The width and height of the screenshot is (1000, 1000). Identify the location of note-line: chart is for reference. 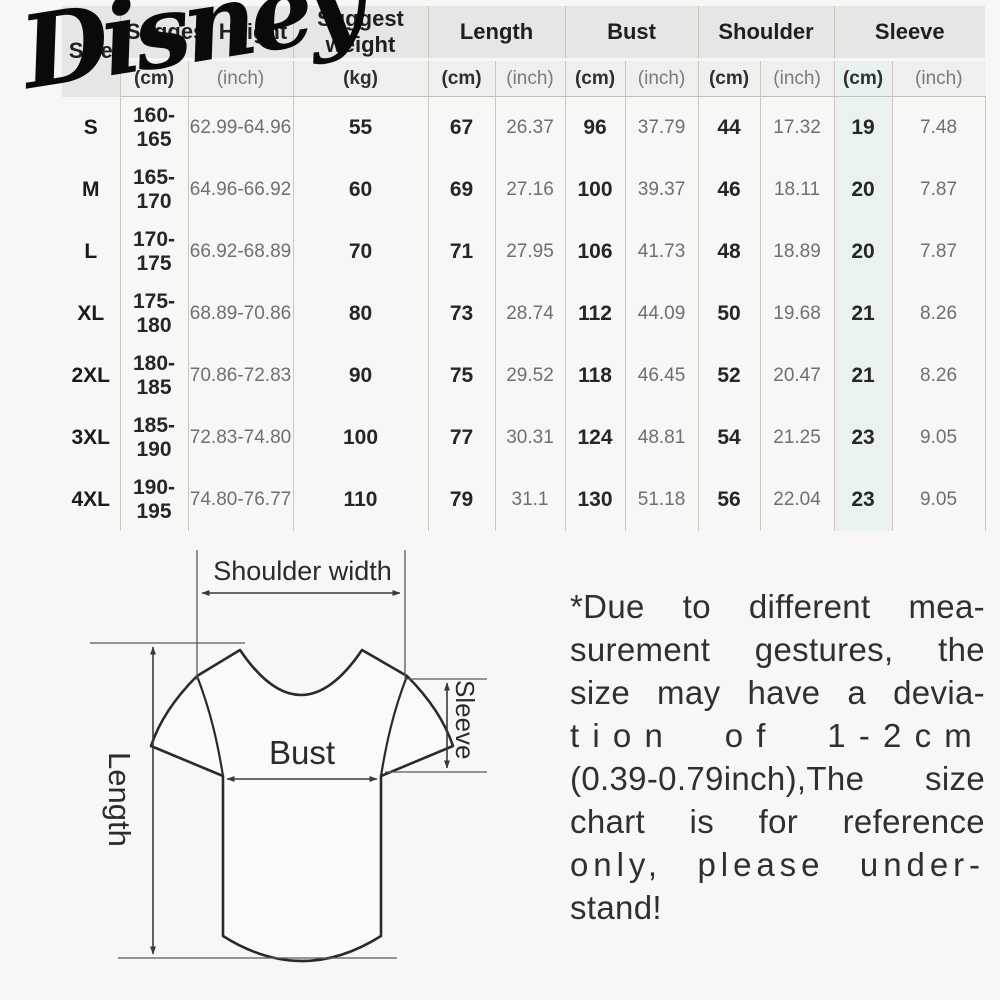
(777, 821).